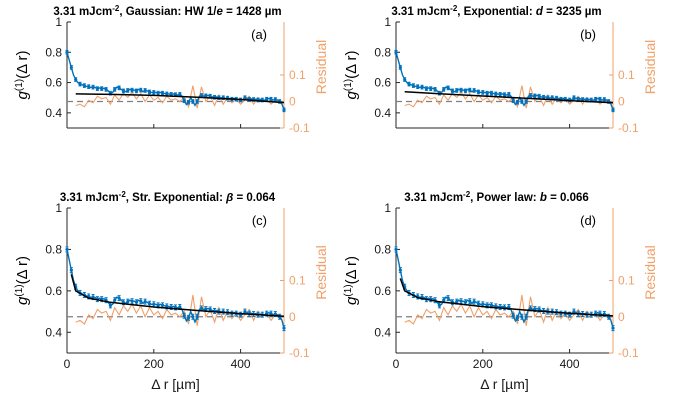 The width and height of the screenshot is (683, 405). I want to click on panel-label: (a), so click(259, 34).